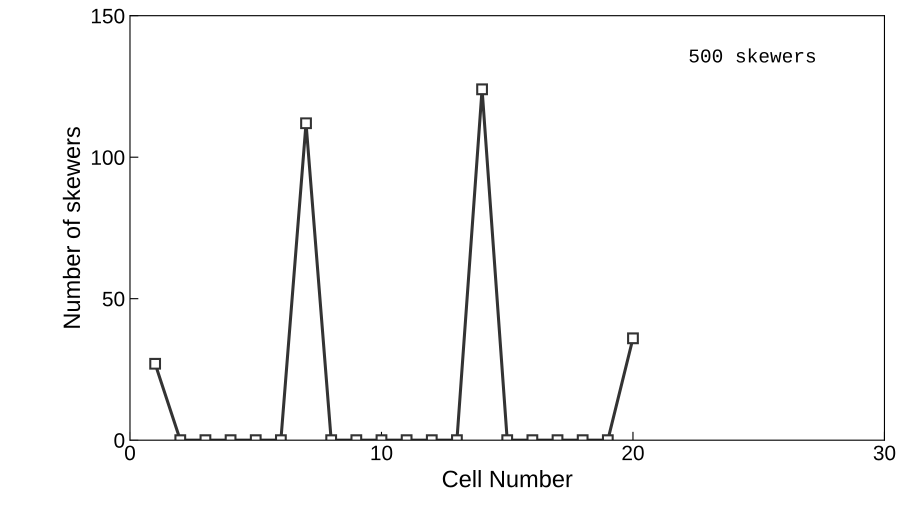 The width and height of the screenshot is (909, 524). What do you see at coordinates (119, 440) in the screenshot?
I see `y-tick-label: 0` at bounding box center [119, 440].